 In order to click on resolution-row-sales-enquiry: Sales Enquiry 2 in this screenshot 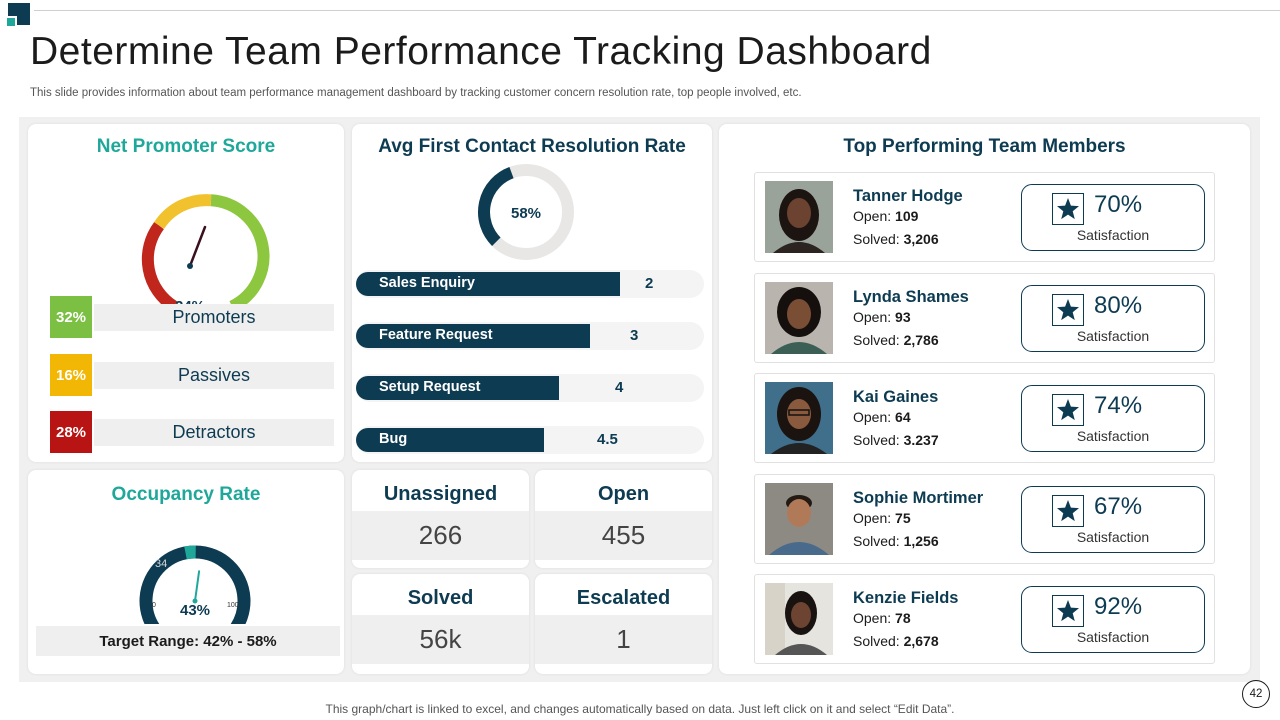, I will do `click(530, 284)`.